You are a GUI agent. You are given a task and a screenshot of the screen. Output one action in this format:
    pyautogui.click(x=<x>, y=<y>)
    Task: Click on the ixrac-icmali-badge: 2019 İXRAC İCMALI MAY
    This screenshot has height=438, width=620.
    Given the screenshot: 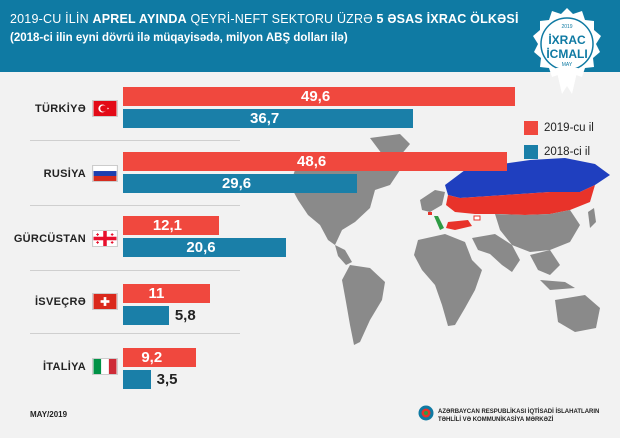 What is the action you would take?
    pyautogui.click(x=567, y=51)
    